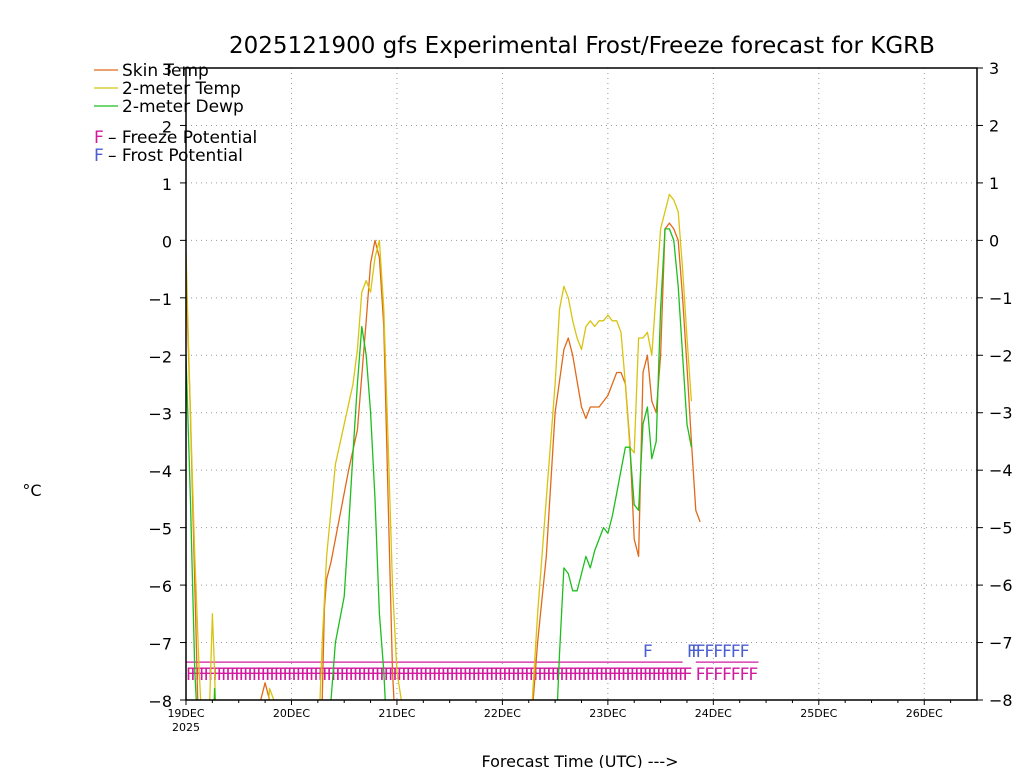 The height and width of the screenshot is (768, 1024). Describe the element at coordinates (182, 138) in the screenshot. I see `flag-legend-label: – Freeze Potential` at that location.